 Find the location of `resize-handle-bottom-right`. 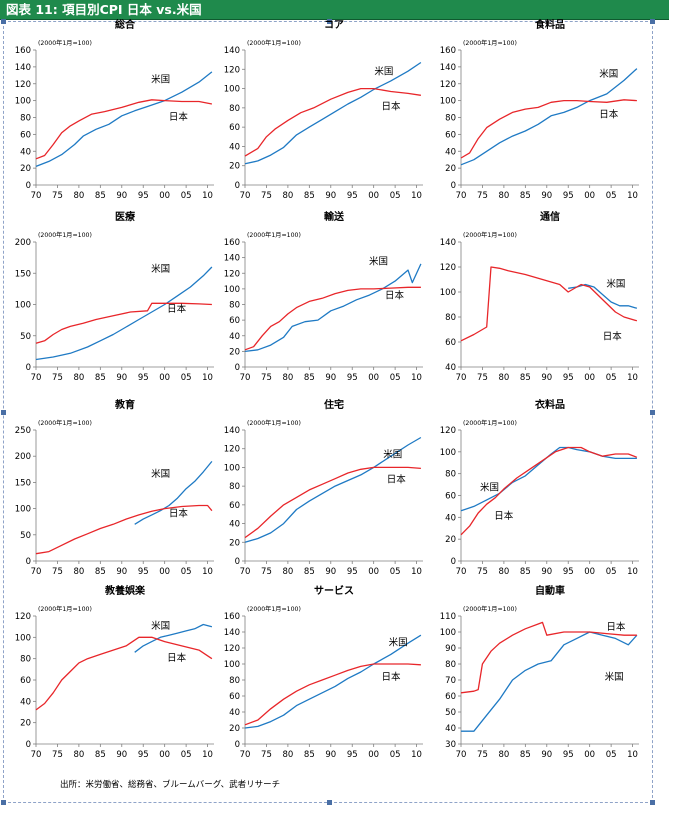

resize-handle-bottom-right is located at coordinates (652, 802).